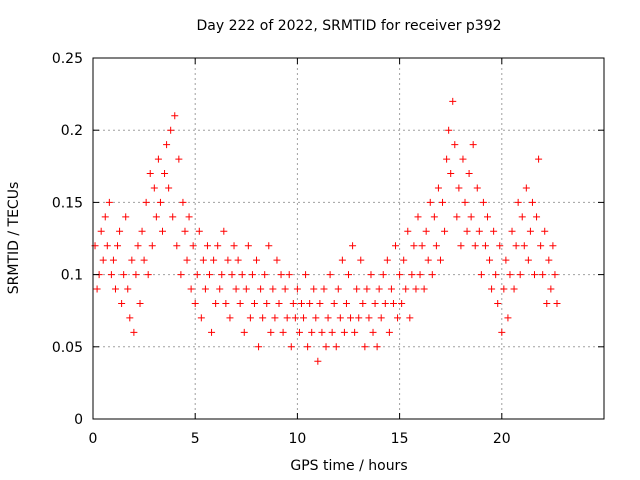 The image size is (640, 480). Describe the element at coordinates (78, 420) in the screenshot. I see `y-tick-label: 0` at that location.